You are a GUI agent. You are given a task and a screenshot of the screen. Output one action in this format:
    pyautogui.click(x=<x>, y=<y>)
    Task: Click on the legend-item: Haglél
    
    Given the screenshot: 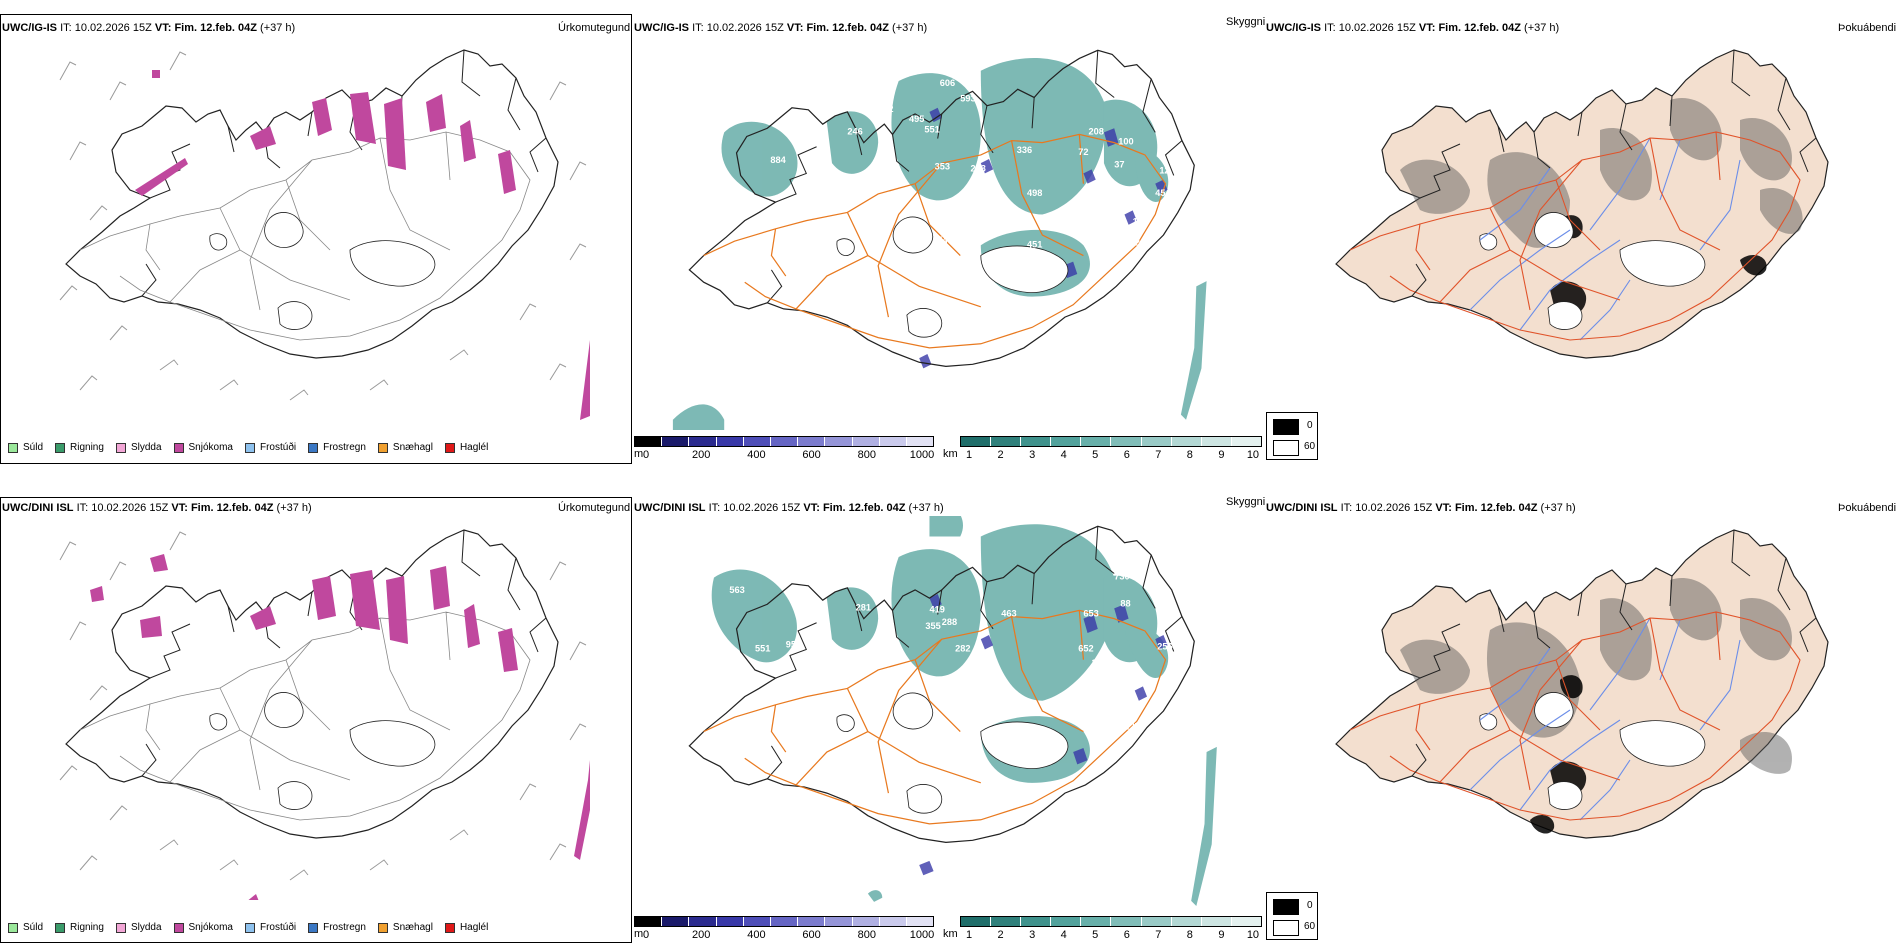 What is the action you would take?
    pyautogui.click(x=466, y=447)
    